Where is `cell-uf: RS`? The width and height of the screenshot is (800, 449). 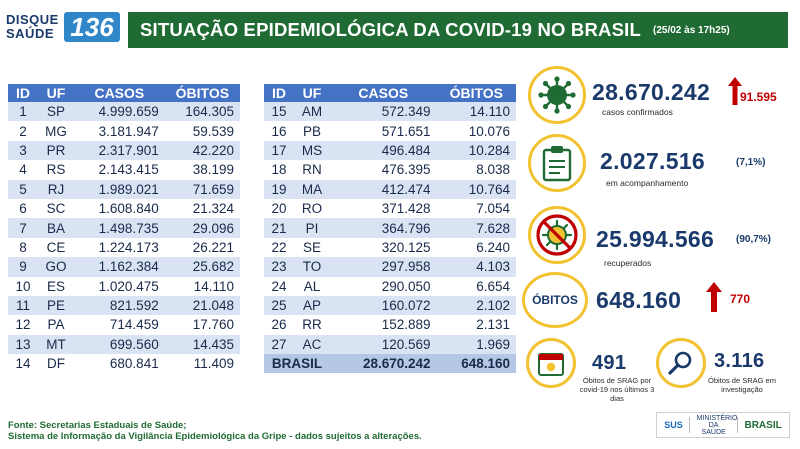 cell-uf: RS is located at coordinates (56, 170).